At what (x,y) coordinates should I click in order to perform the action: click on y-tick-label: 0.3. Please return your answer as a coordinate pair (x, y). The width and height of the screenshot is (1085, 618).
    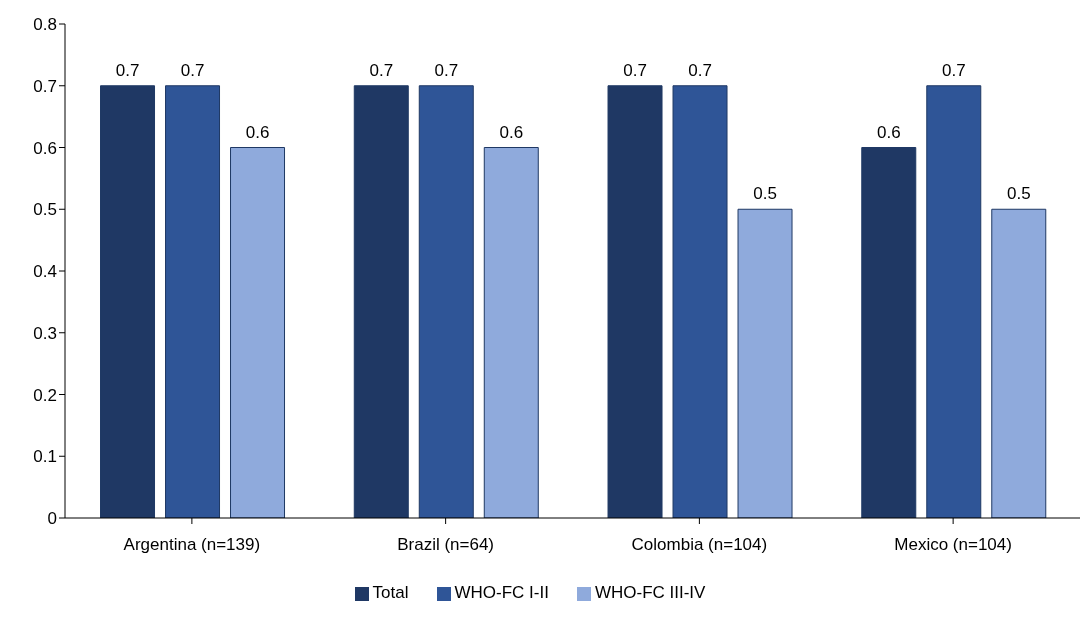
    Looking at the image, I should click on (45, 333).